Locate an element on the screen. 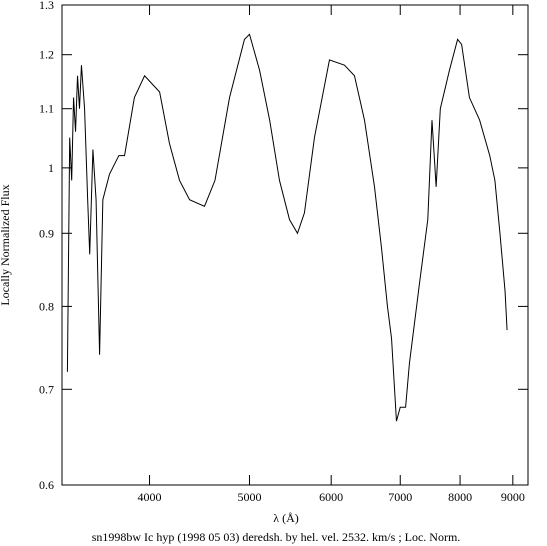 Image resolution: width=547 pixels, height=546 pixels. x-tick-label: 6000 is located at coordinates (331, 497).